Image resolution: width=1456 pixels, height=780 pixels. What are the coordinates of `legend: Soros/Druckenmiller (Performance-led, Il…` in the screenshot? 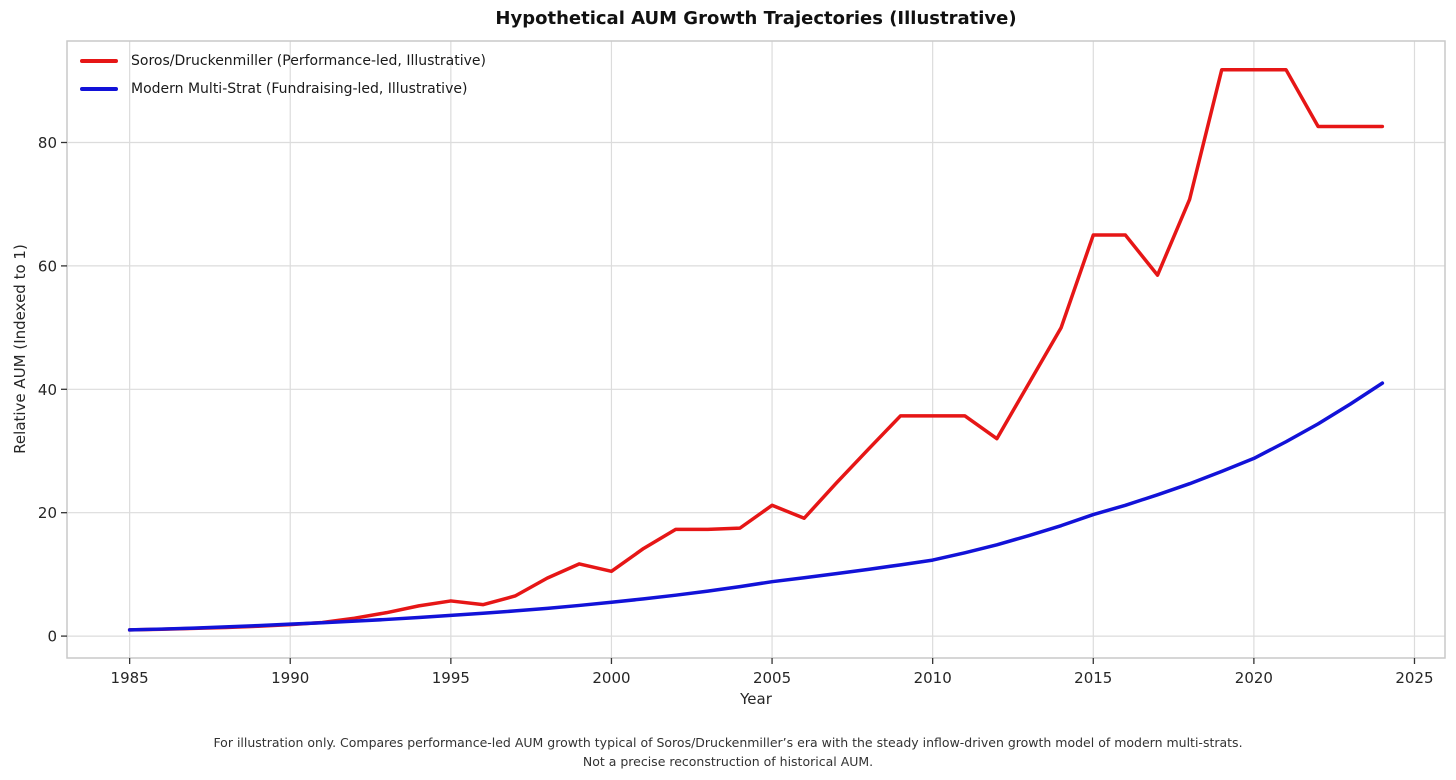 It's located at (283, 75).